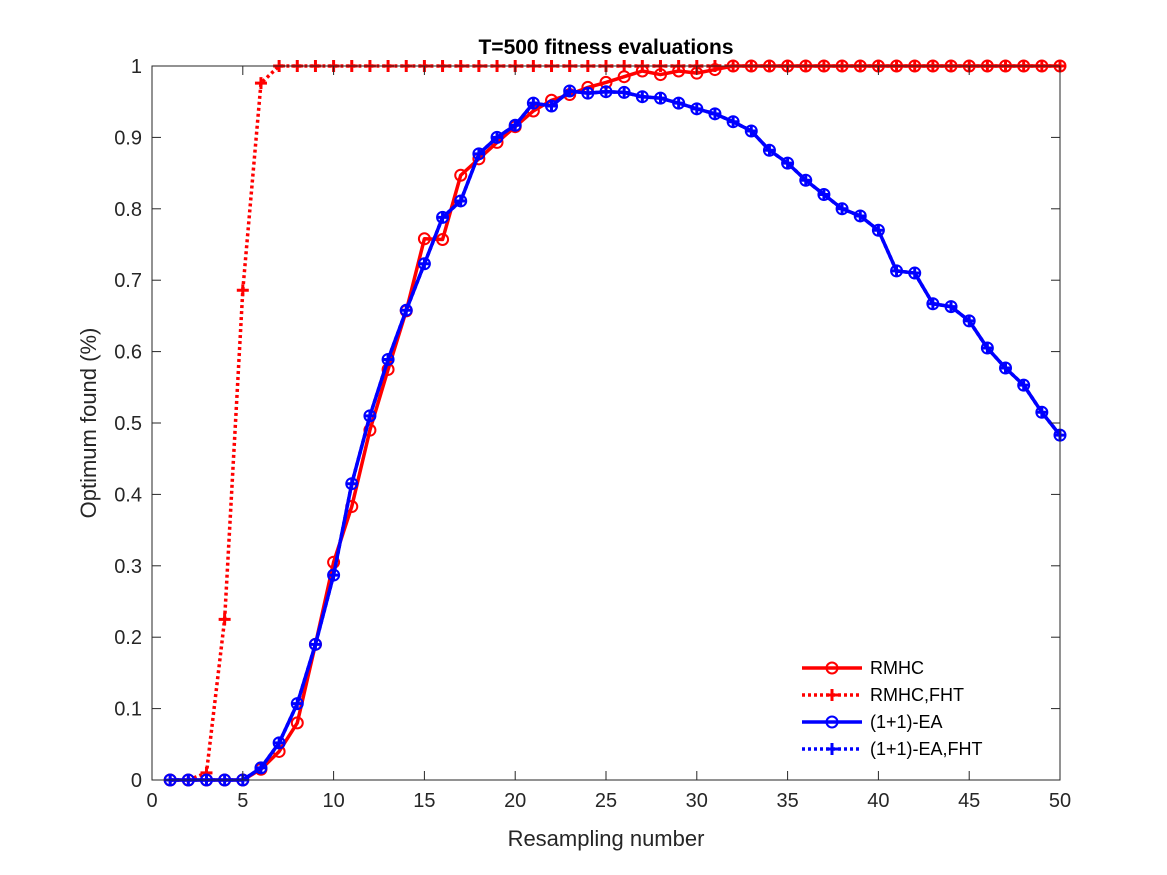 The width and height of the screenshot is (1167, 875). What do you see at coordinates (128, 638) in the screenshot?
I see `y-tick-label: 0.2` at bounding box center [128, 638].